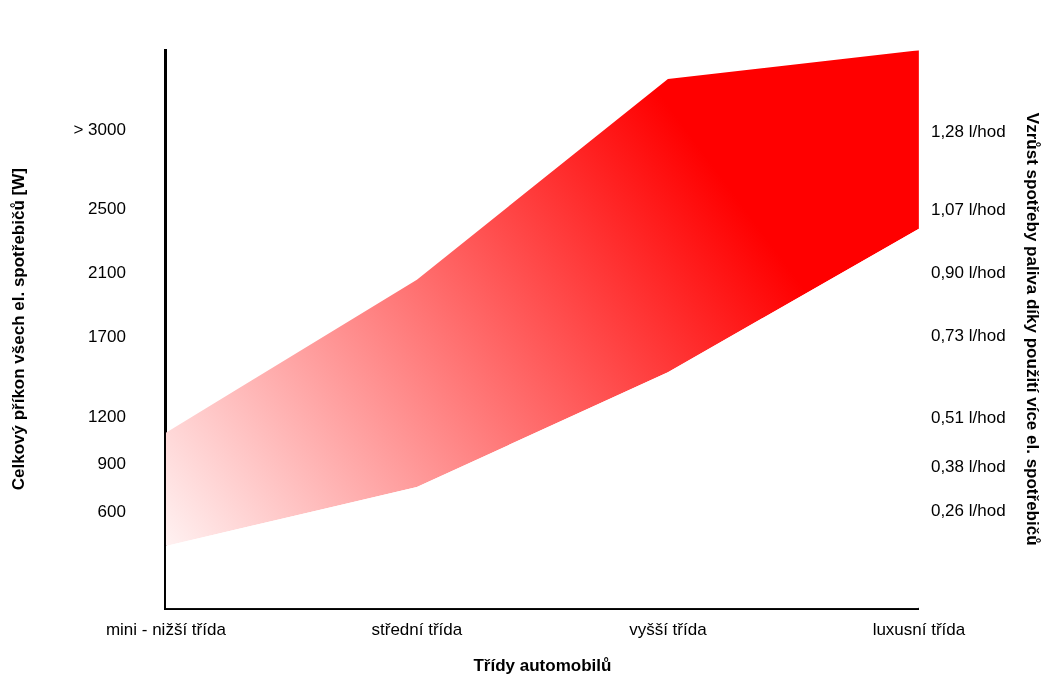 The image size is (1051, 681). I want to click on y2-tick-label: 0,51 l/hod, so click(968, 418).